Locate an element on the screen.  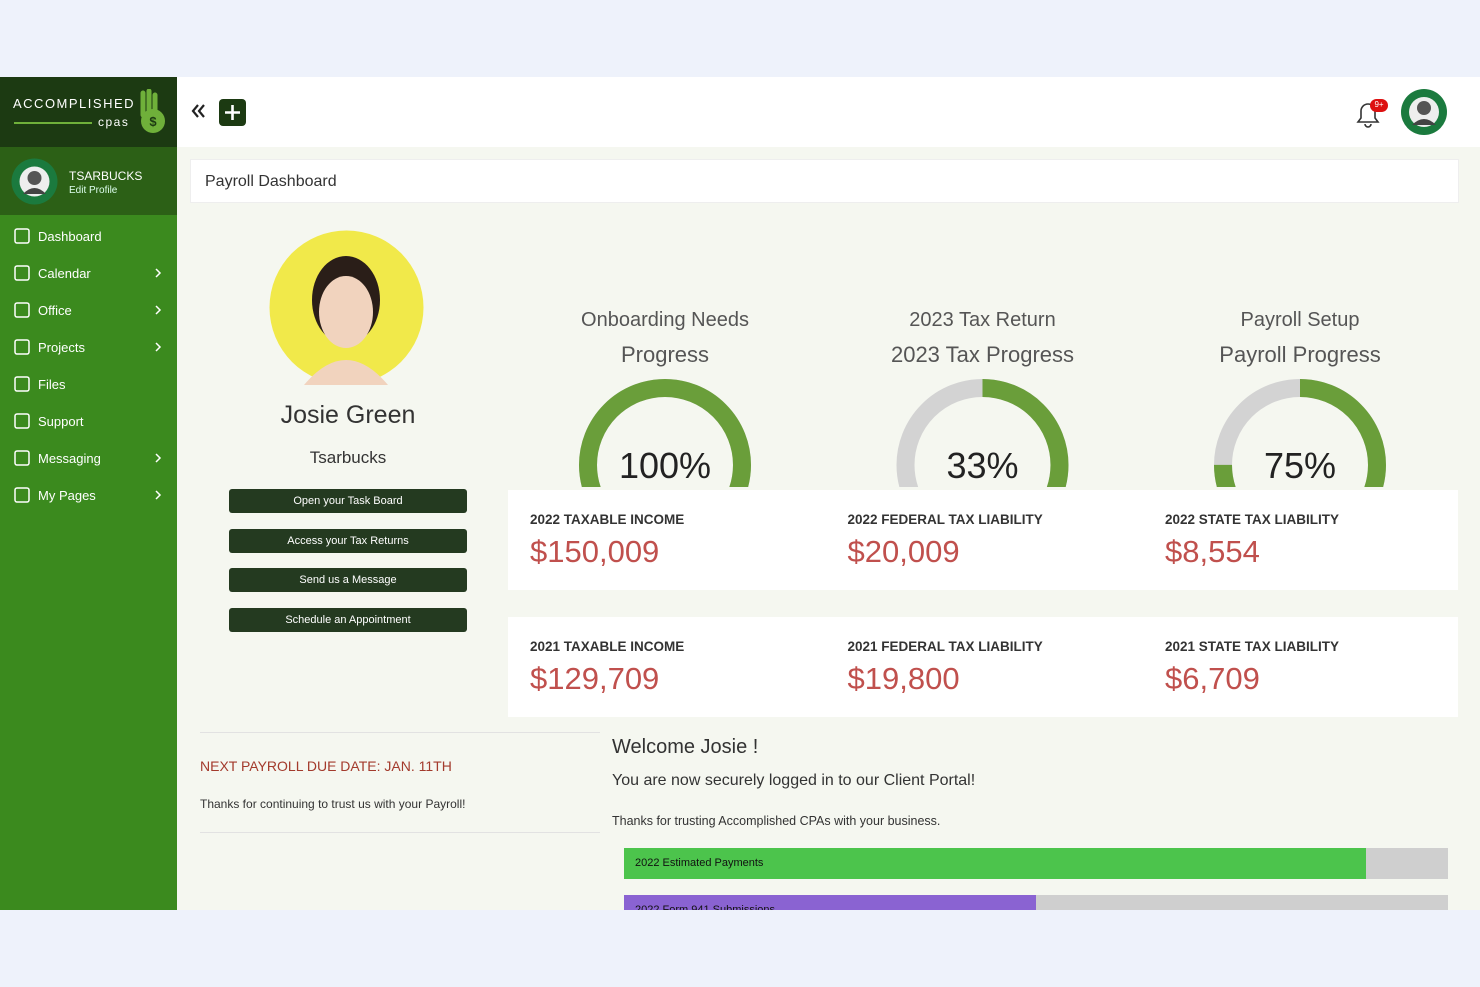
welcome-heading: Welcome Josie ! is located at coordinates (685, 747).